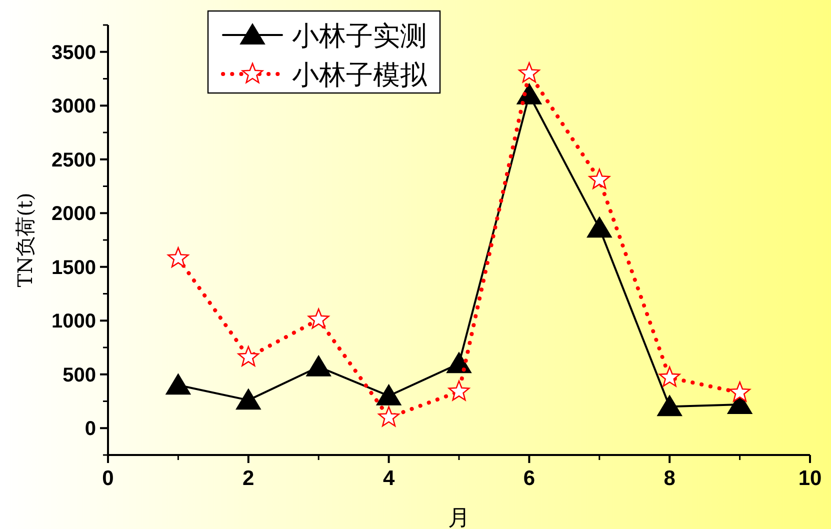 This screenshot has height=529, width=831. What do you see at coordinates (74, 107) in the screenshot?
I see `y-tick-label: 3000` at bounding box center [74, 107].